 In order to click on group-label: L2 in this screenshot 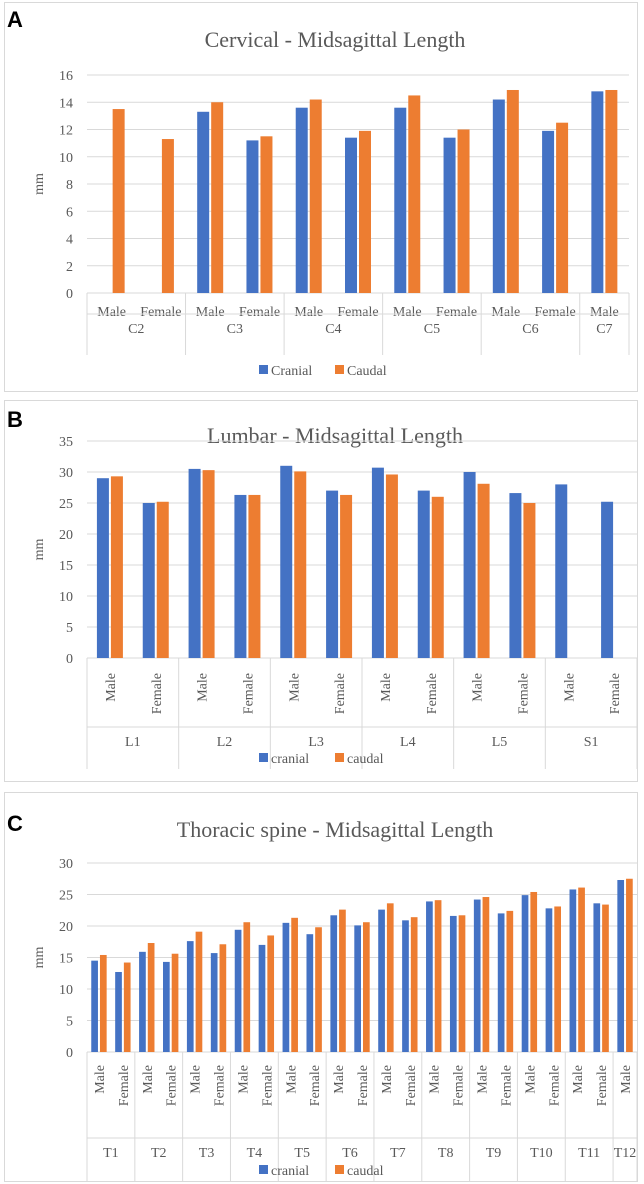, I will do `click(225, 742)`.